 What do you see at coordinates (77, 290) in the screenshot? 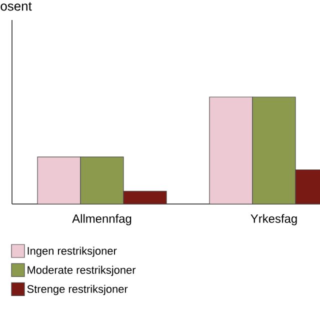
I see `legend-label: Strenge restriksjoner` at bounding box center [77, 290].